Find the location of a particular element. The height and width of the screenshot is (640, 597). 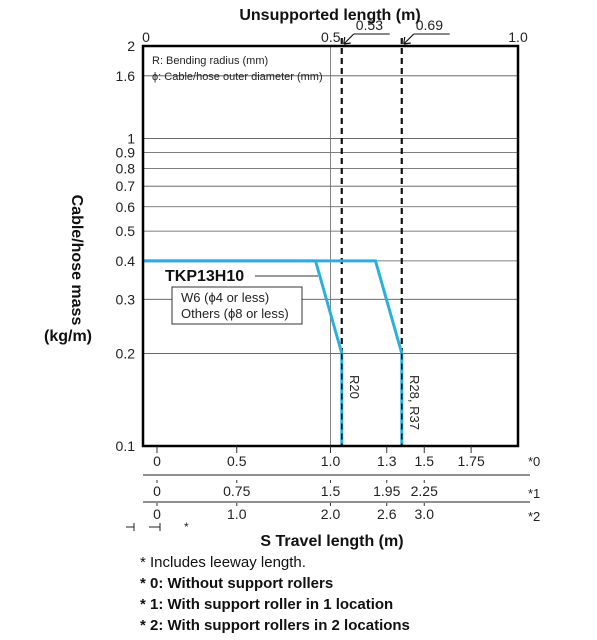

annotation-line-2: Others (ϕ8 or less) is located at coordinates (235, 313).